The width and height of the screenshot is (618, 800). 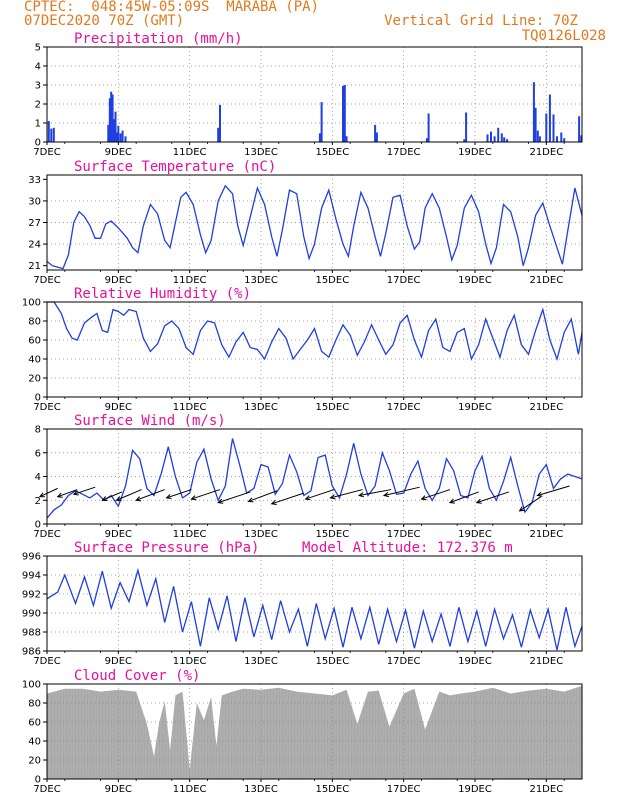 I want to click on temp-panel, so click(x=313, y=223).